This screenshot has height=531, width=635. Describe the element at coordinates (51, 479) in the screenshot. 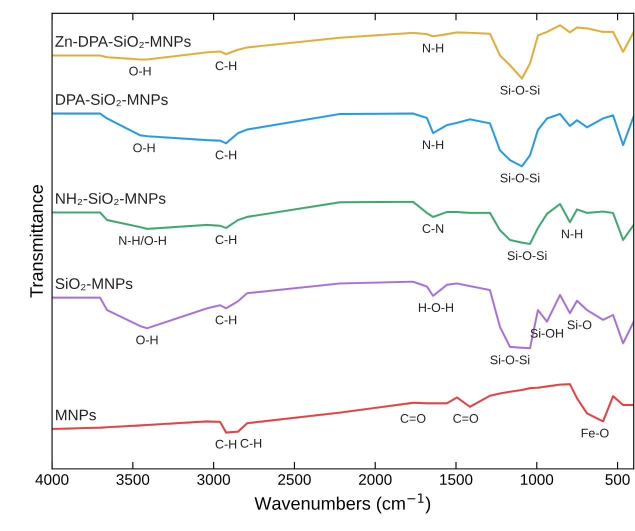

I see `x-tick-label: 4000` at that location.